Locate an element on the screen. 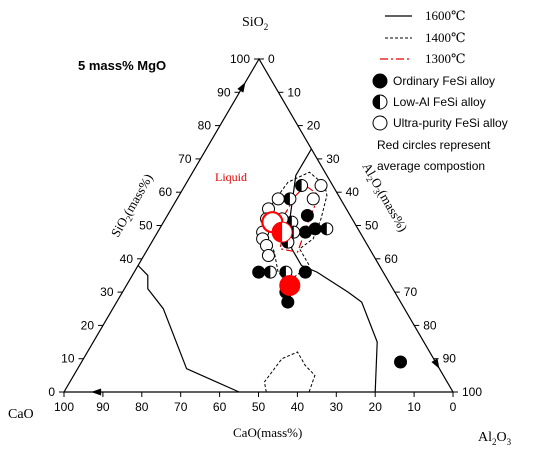 The height and width of the screenshot is (449, 550). tick-label-sio2: 40 is located at coordinates (127, 259).